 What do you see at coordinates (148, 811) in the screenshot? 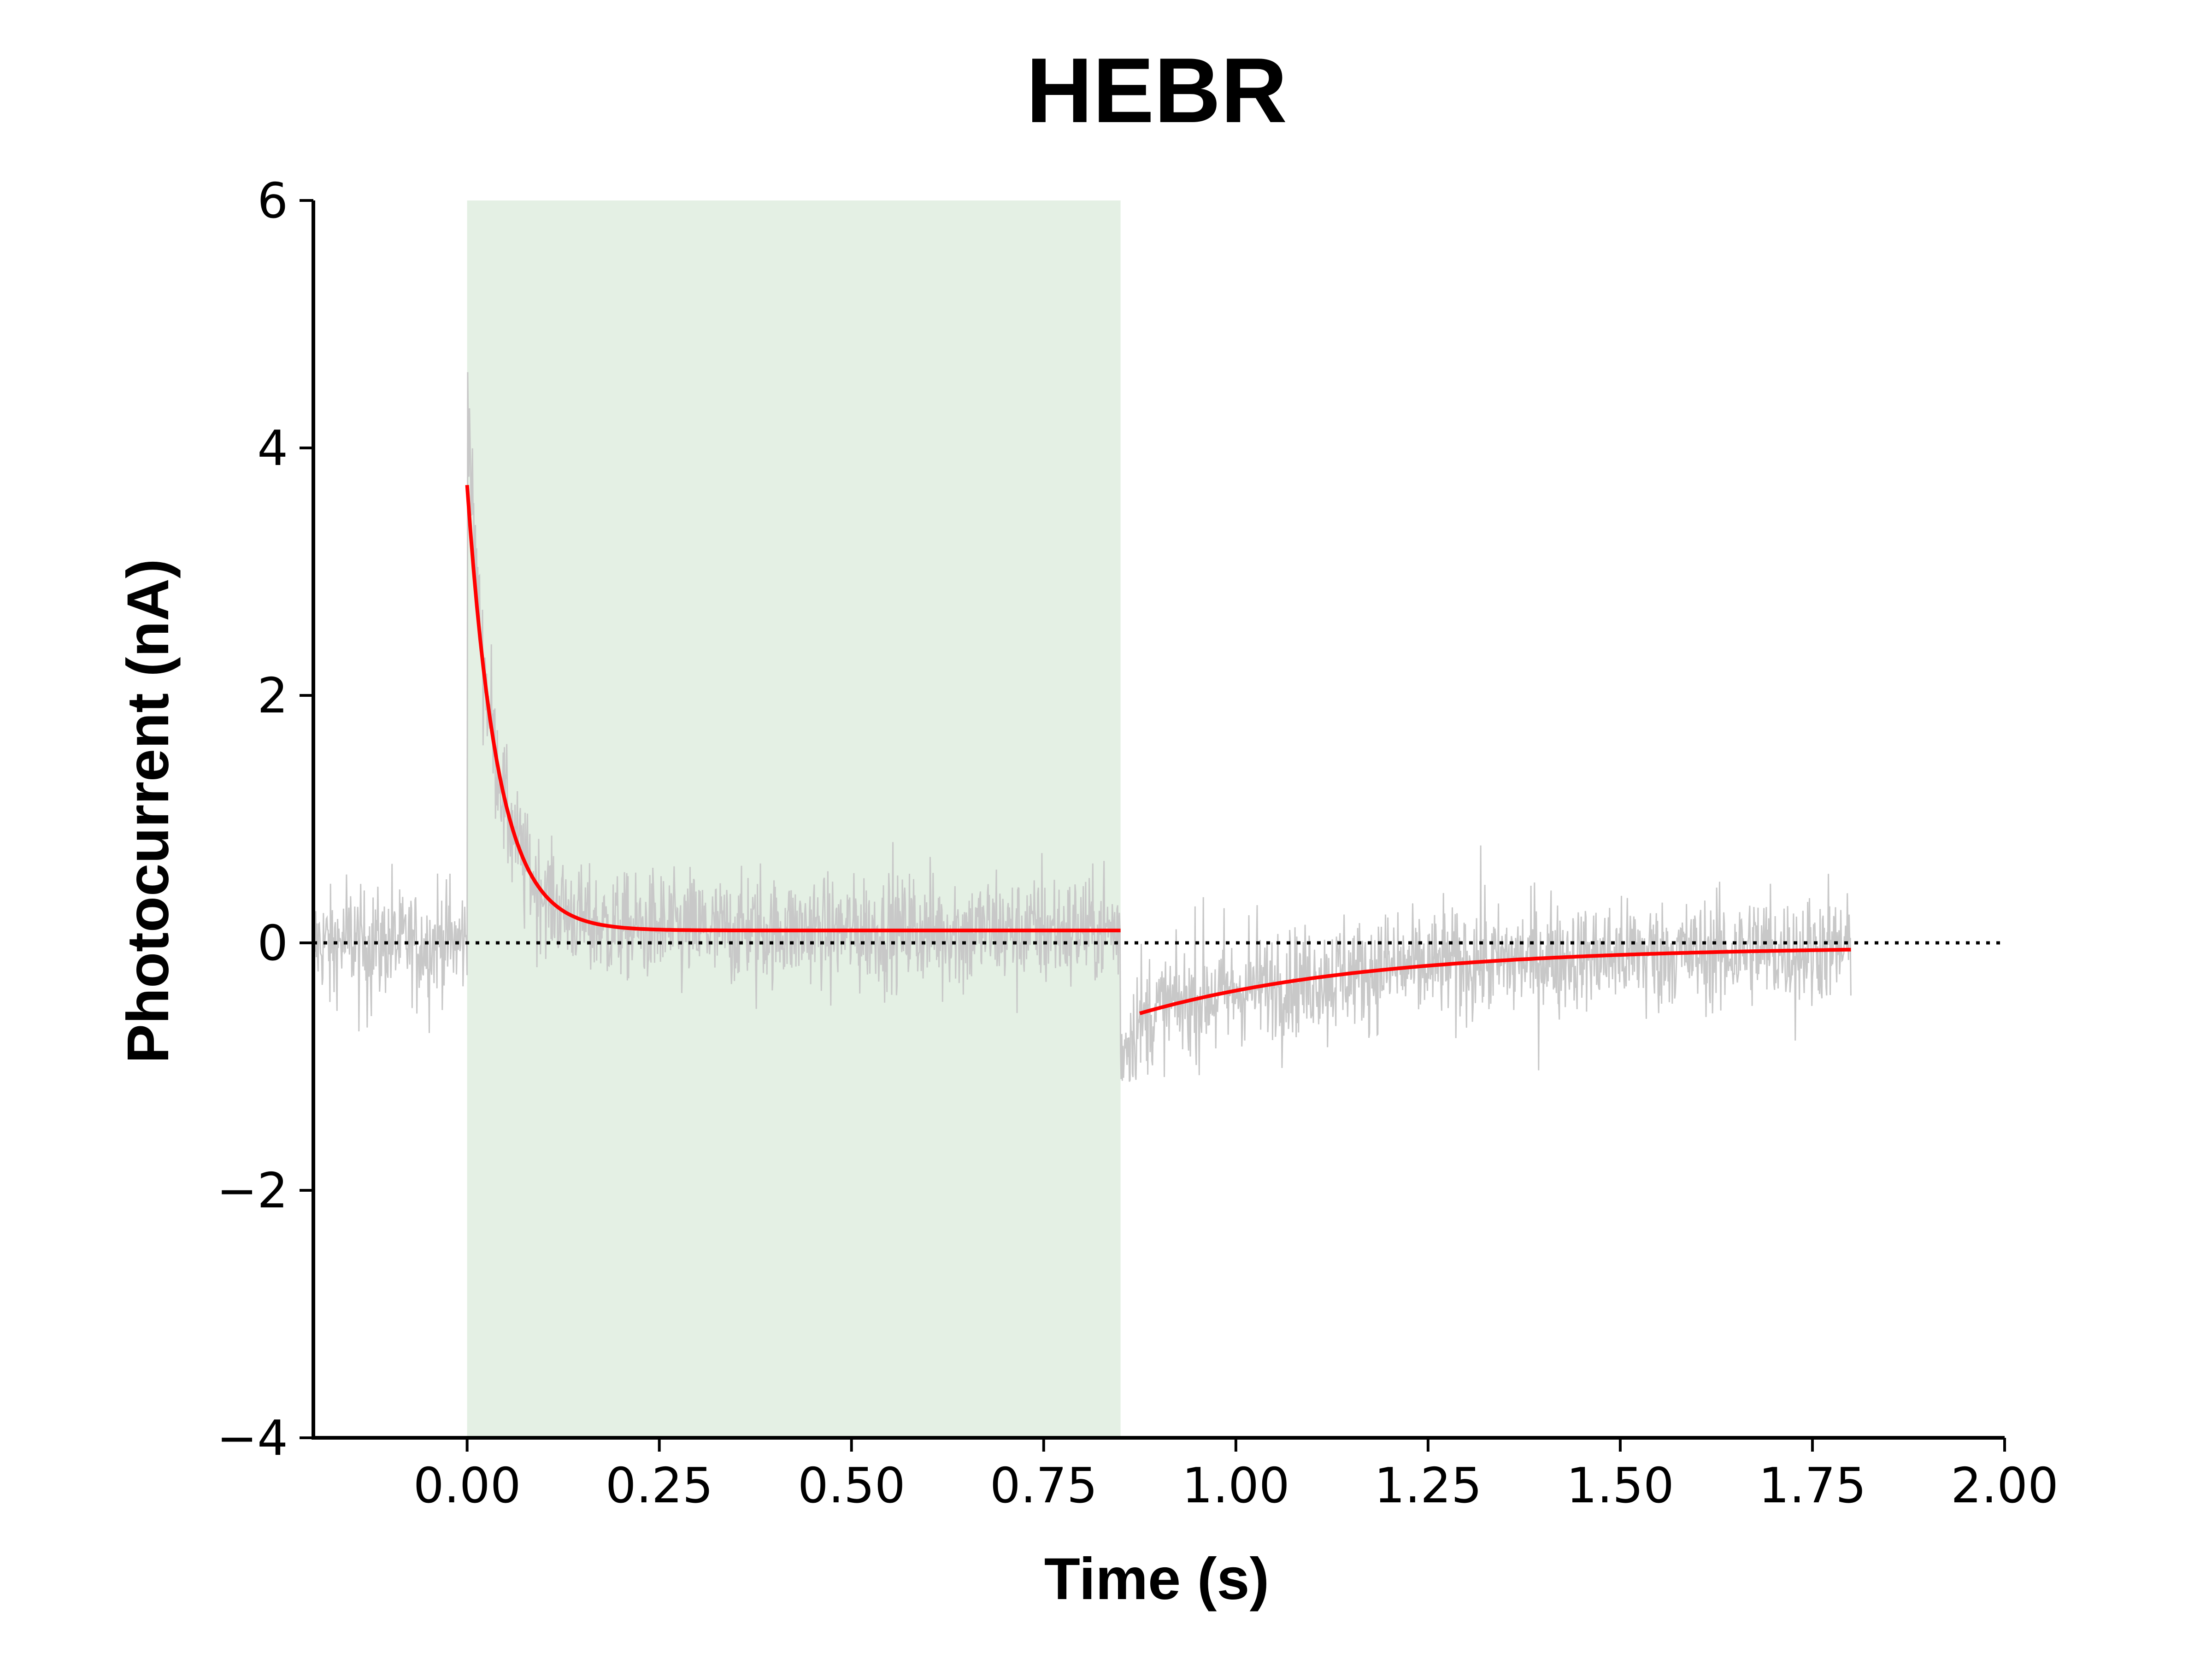
I see `y-axis-label: Photocurrent (nA)` at bounding box center [148, 811].